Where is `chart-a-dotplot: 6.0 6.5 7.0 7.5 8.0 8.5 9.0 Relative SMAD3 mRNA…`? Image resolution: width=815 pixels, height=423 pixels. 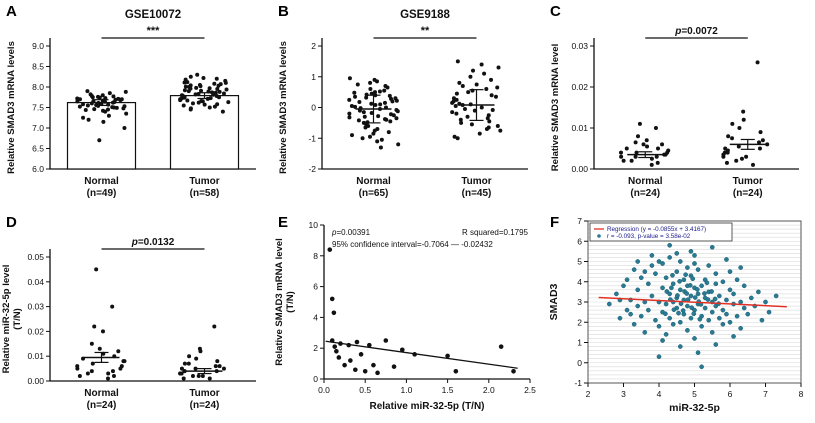 chart-a-dotplot: 6.0 6.5 7.0 7.5 8.0 8.5 9.0 Relative SMAD3 mRNA… is located at coordinates (131, 104).